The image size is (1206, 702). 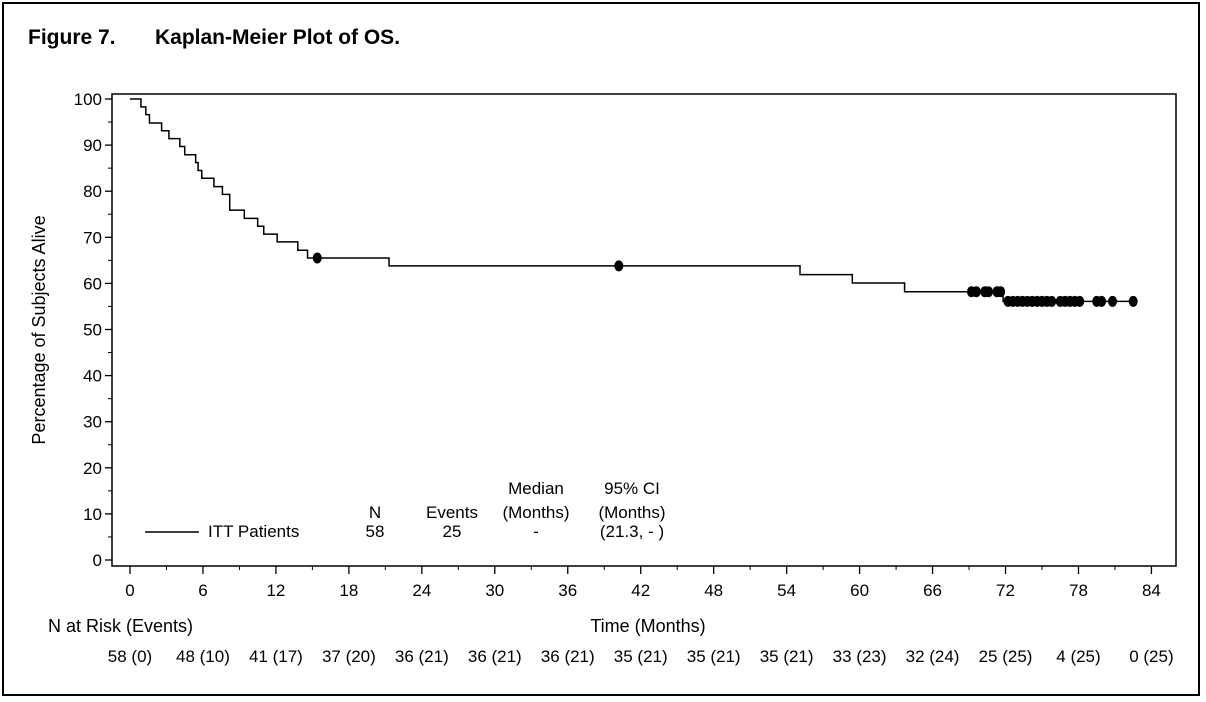 I want to click on risk-table-value: 33 (23), so click(x=860, y=656).